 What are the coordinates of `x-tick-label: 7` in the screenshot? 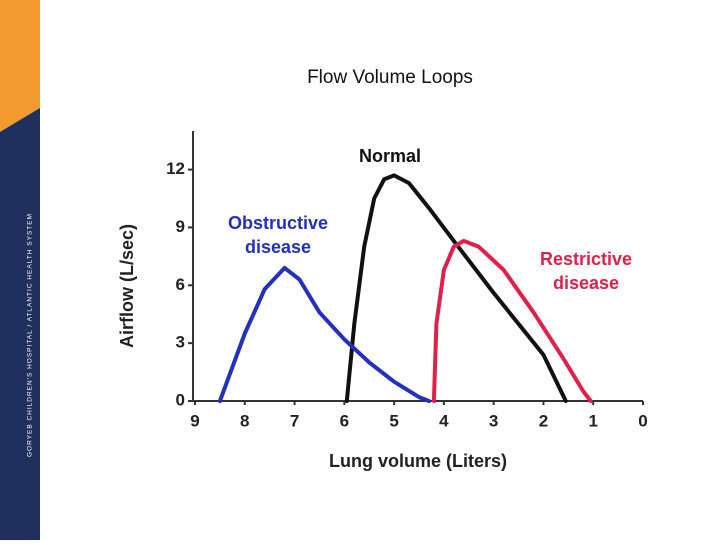 It's located at (294, 420).